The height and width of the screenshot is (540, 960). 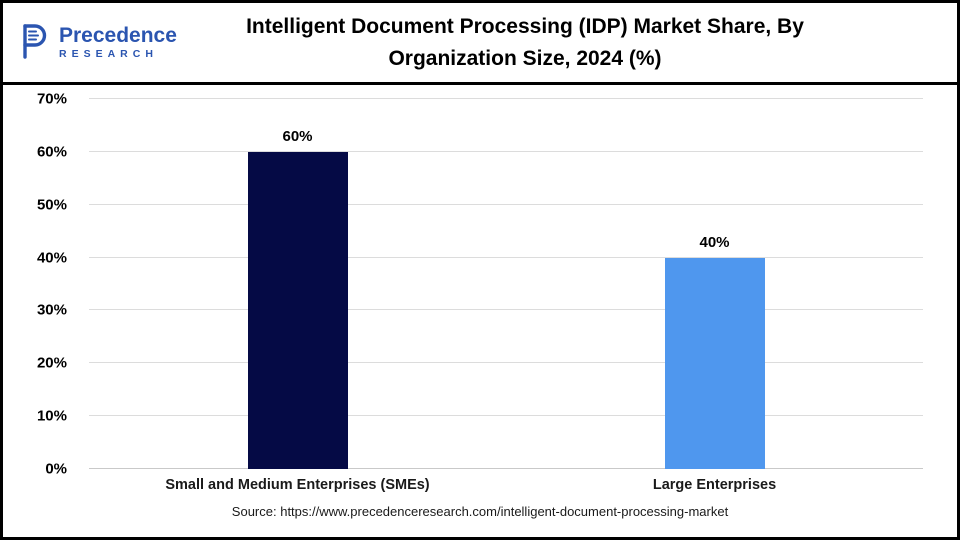 What do you see at coordinates (36, 42) in the screenshot?
I see `precedence-logo-icon` at bounding box center [36, 42].